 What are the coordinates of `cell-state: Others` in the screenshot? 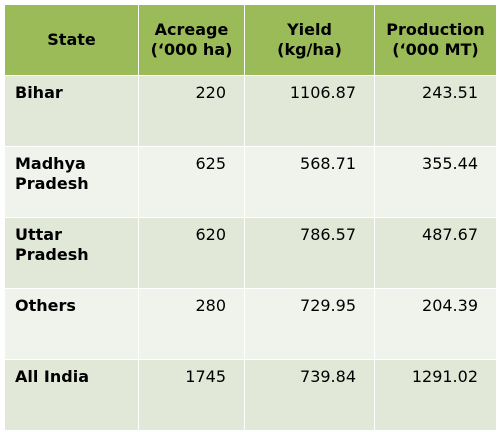 It's located at (71, 324).